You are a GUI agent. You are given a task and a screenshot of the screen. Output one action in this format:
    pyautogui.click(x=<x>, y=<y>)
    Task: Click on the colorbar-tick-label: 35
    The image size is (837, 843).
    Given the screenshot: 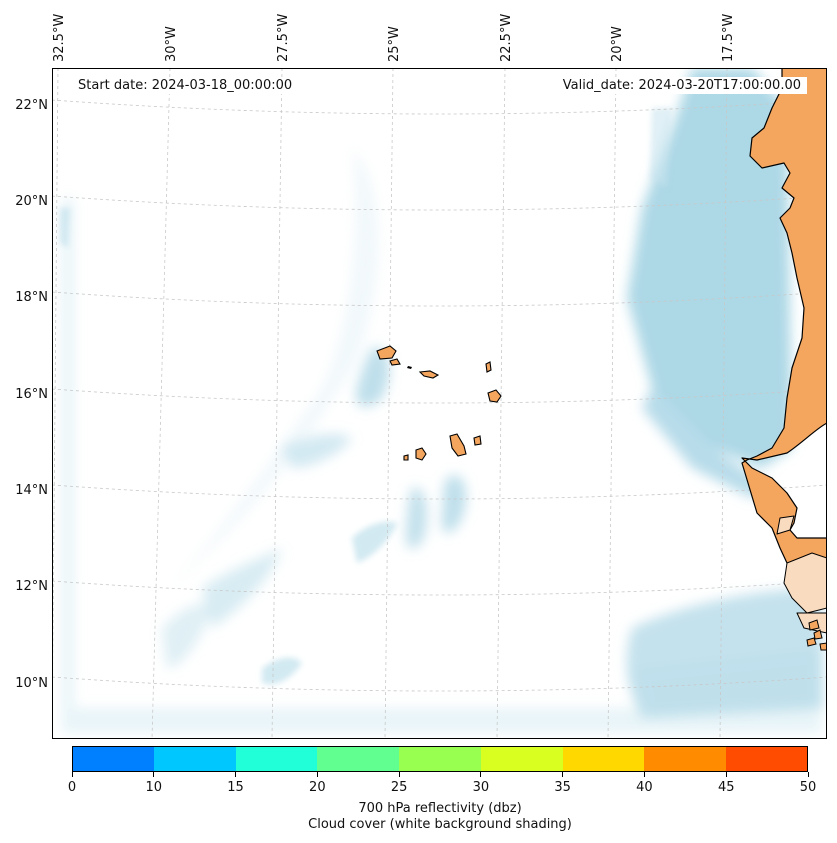 What is the action you would take?
    pyautogui.click(x=562, y=787)
    